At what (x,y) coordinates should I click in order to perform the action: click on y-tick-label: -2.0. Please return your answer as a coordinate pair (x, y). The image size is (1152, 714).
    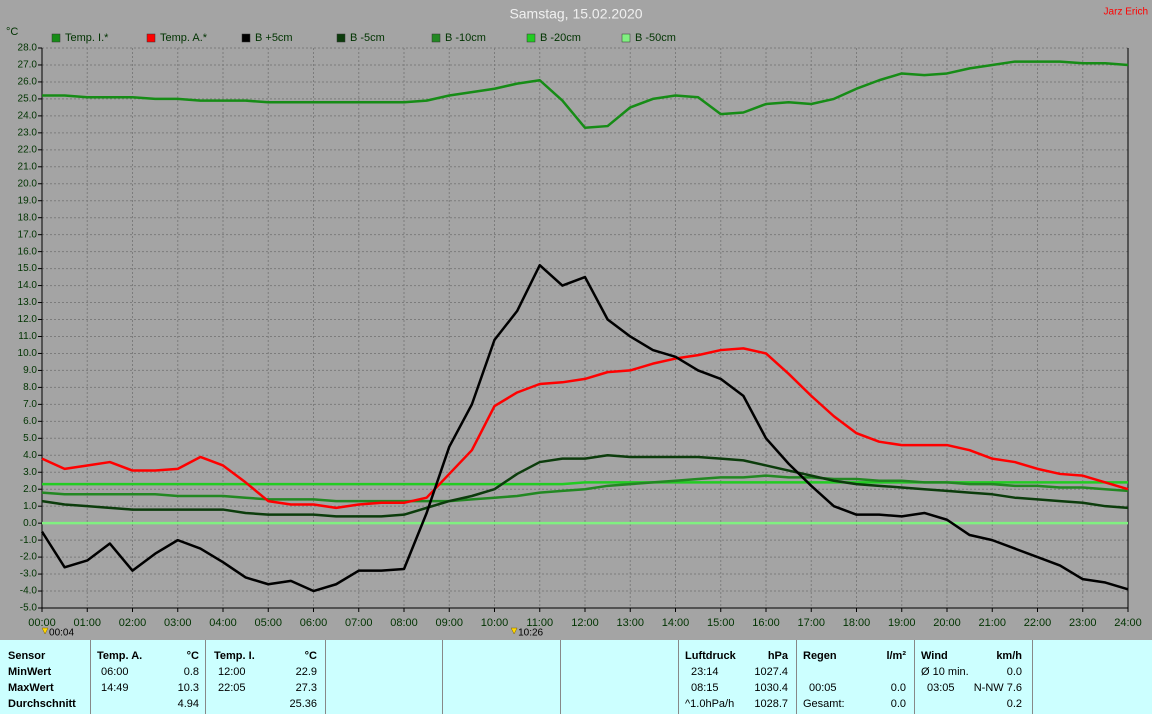
    Looking at the image, I should click on (29, 557).